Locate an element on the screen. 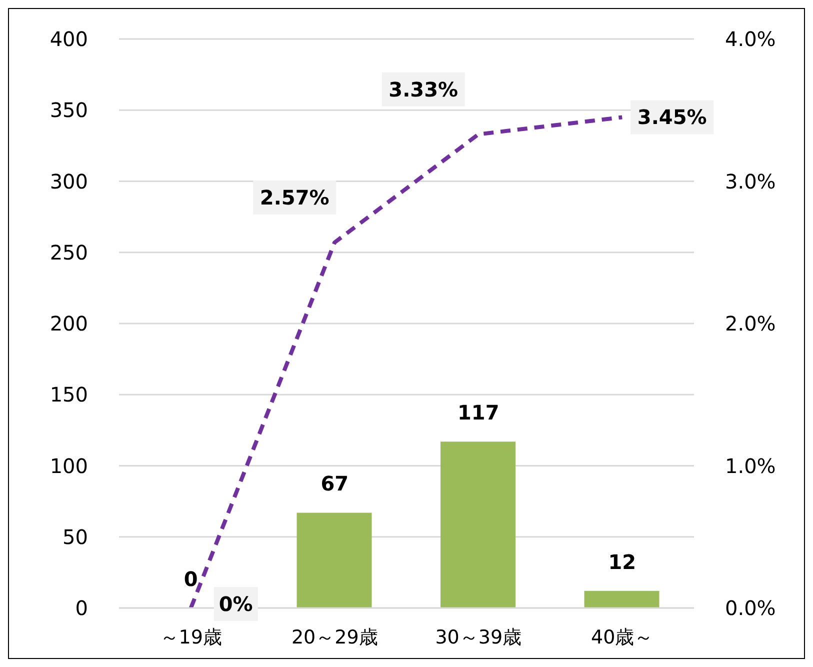 The height and width of the screenshot is (667, 813). data-label: 12 is located at coordinates (622, 562).